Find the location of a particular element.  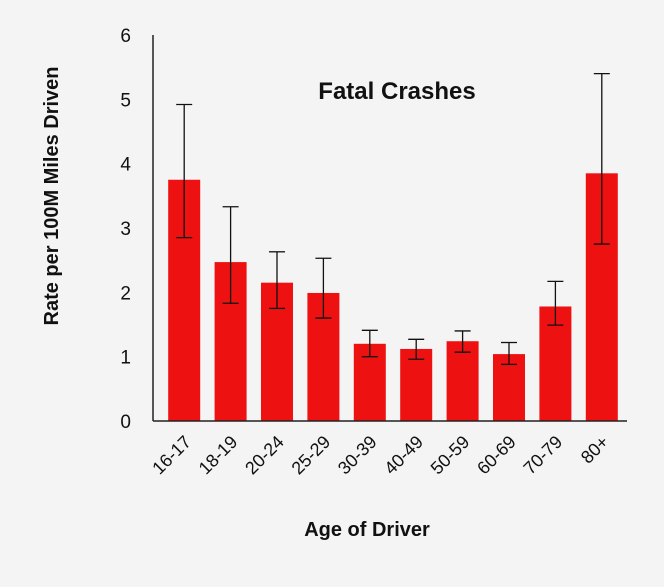

x-axis-label: Age of Driver is located at coordinates (367, 530).